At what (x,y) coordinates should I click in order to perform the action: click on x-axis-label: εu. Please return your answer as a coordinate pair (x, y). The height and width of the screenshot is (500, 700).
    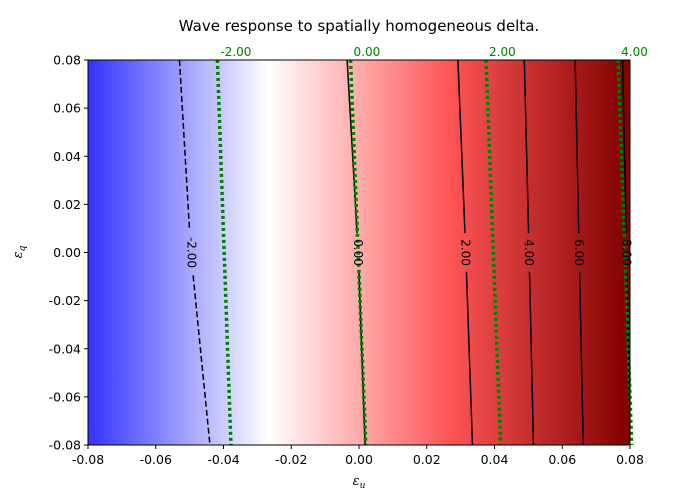
    Looking at the image, I should click on (359, 482).